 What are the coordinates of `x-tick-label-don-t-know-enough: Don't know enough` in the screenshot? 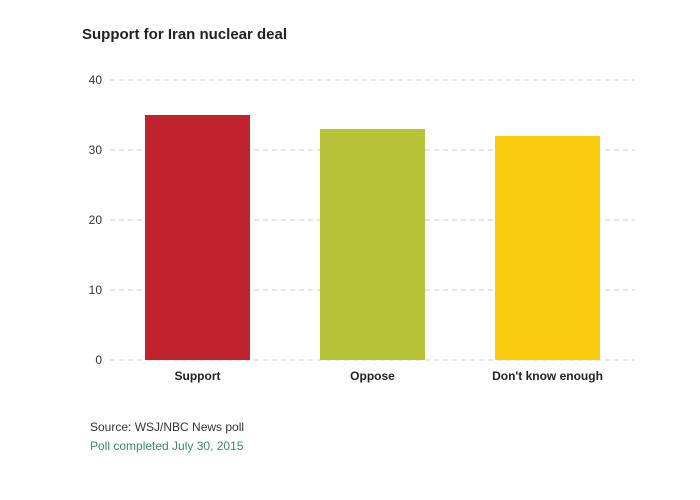 It's located at (547, 376).